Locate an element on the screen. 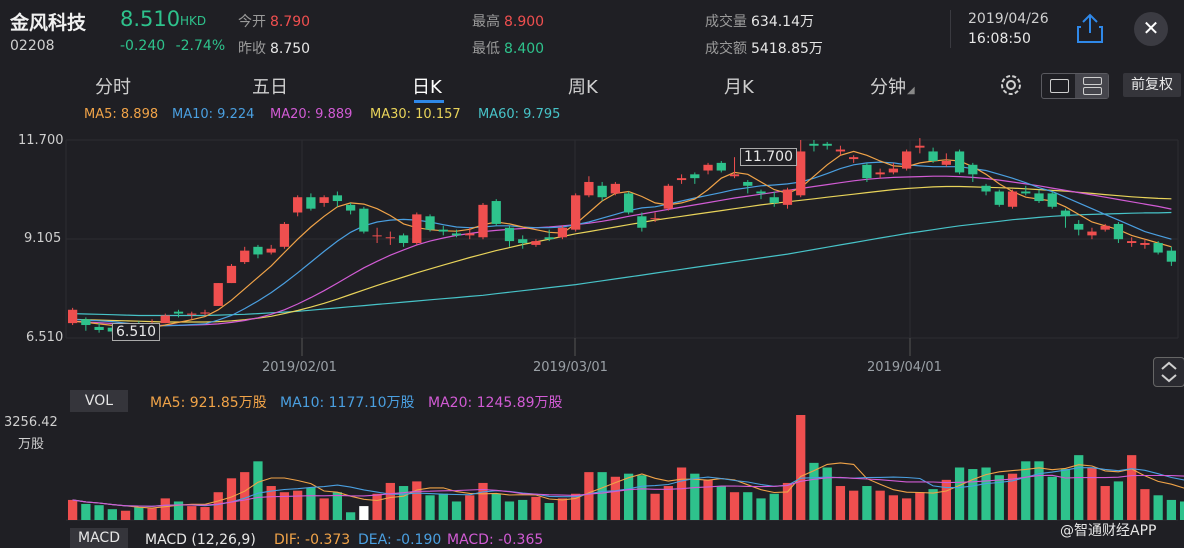  close-icon: ✕ is located at coordinates (1151, 28).